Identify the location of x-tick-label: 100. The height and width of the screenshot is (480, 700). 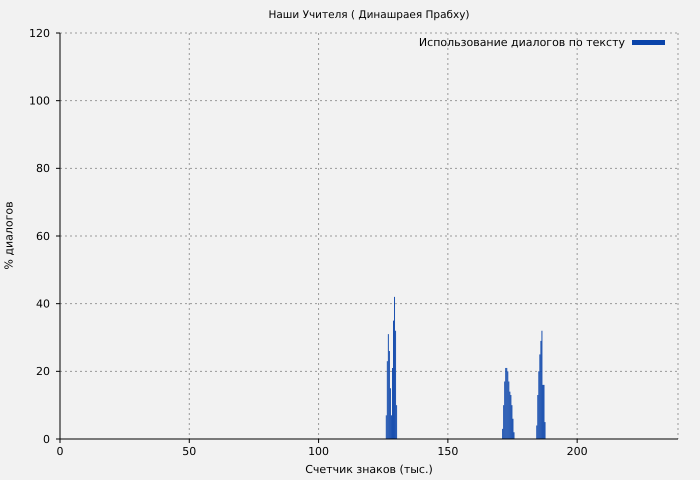
(319, 451).